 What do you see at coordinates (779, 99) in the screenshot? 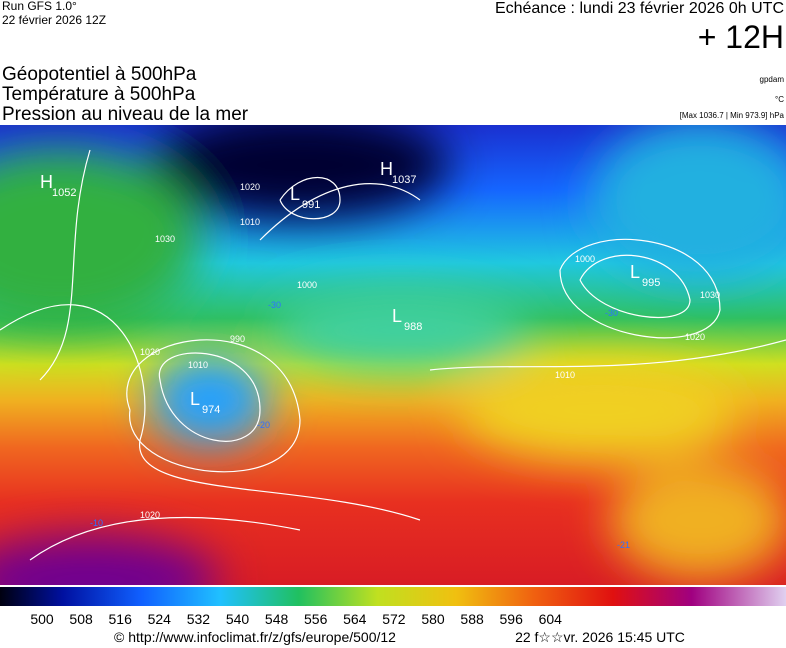
I see `unit: °C` at bounding box center [779, 99].